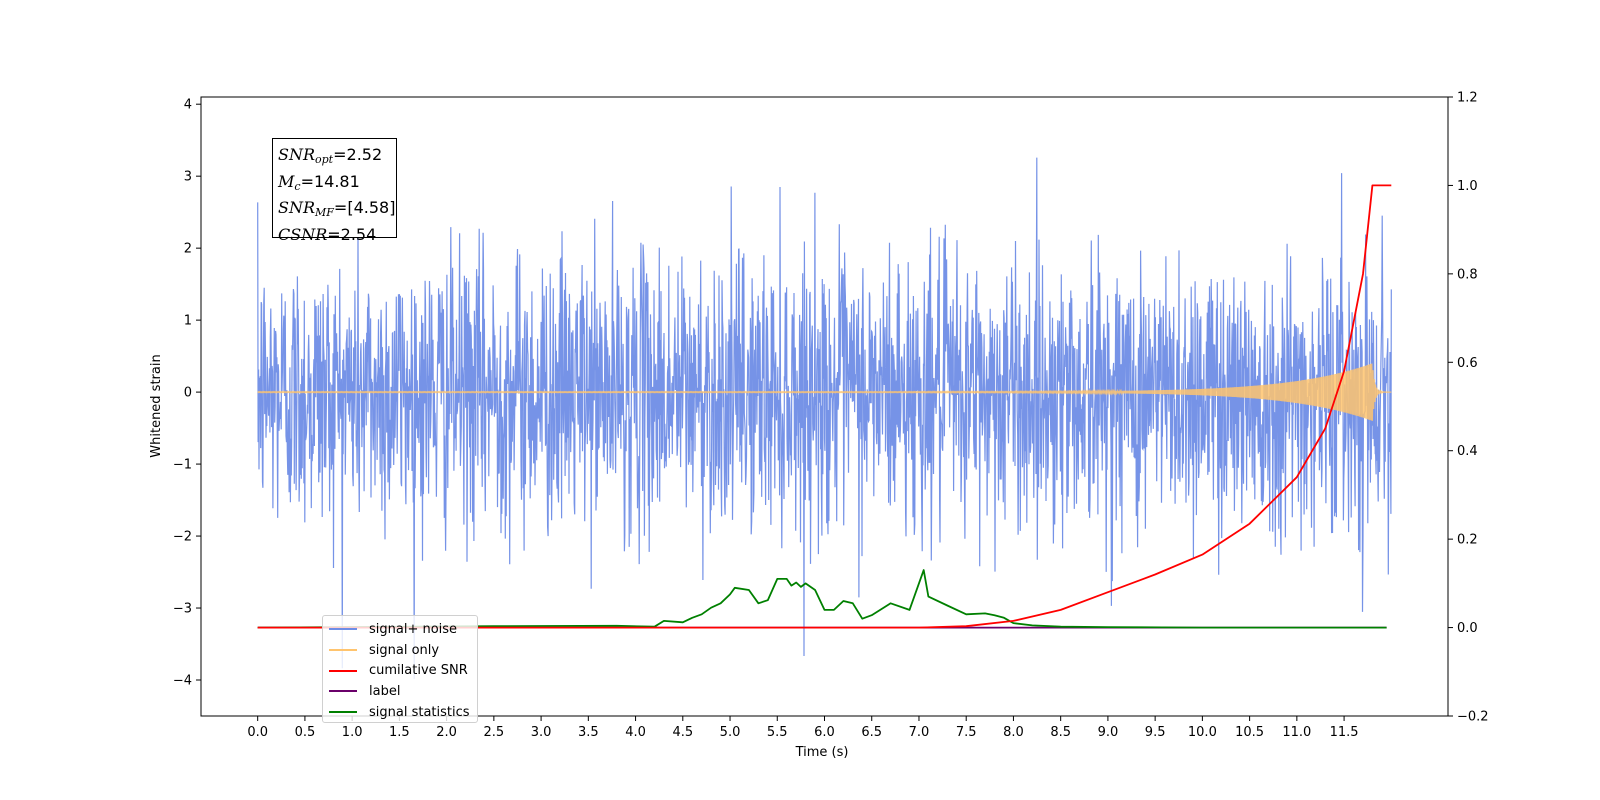  Describe the element at coordinates (1467, 274) in the screenshot. I see `y2-tick-label: 0.8` at that location.